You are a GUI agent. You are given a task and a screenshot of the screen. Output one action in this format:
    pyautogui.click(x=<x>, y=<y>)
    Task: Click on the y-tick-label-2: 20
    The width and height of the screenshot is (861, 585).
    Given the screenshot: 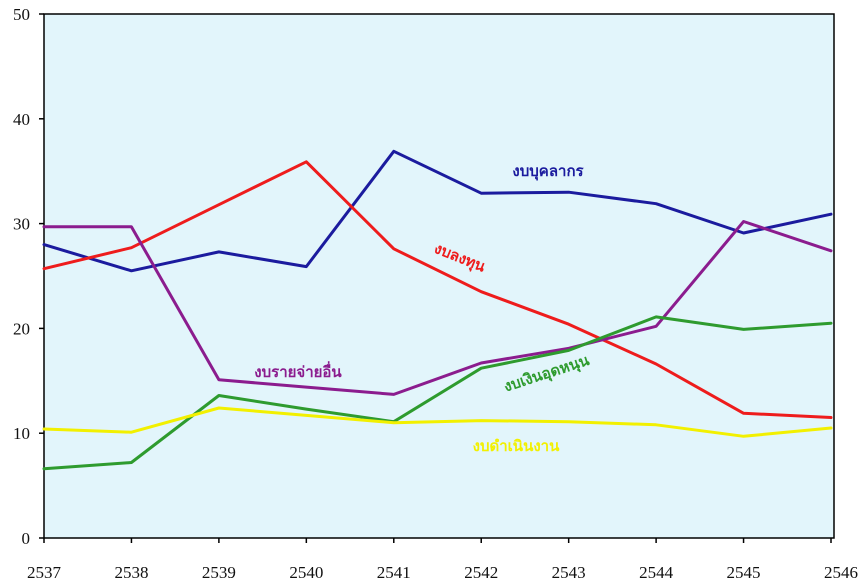 What is the action you would take?
    pyautogui.click(x=21, y=328)
    